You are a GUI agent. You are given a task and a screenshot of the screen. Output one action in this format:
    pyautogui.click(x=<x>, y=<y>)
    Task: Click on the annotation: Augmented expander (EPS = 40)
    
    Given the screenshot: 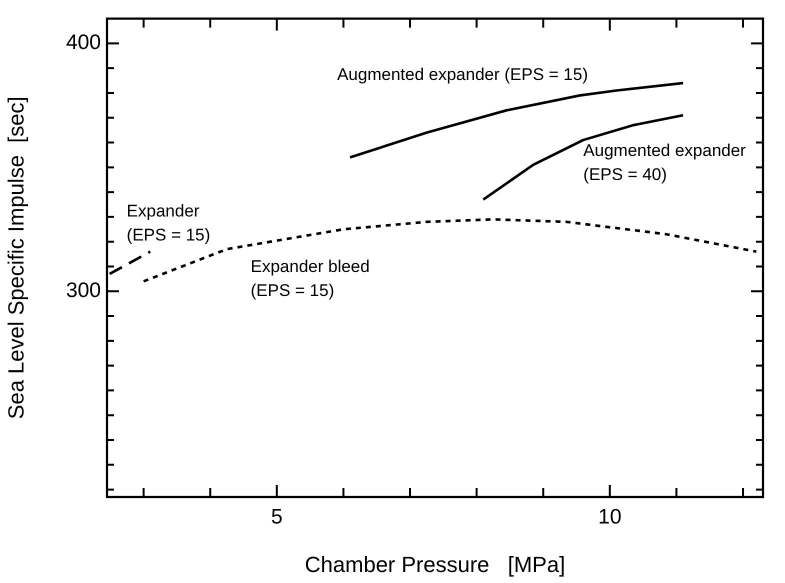 What is the action you would take?
    pyautogui.click(x=664, y=162)
    